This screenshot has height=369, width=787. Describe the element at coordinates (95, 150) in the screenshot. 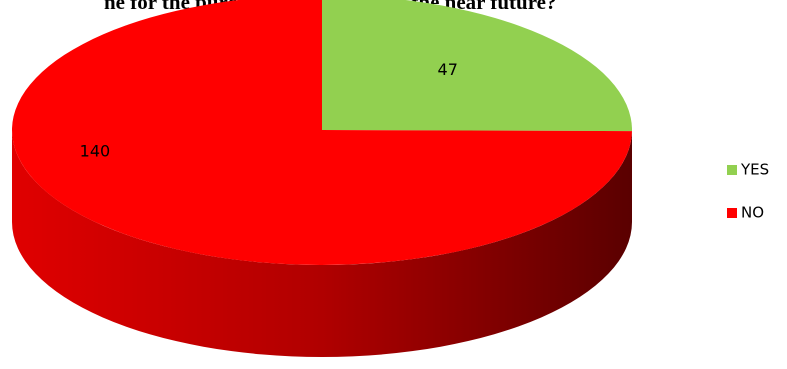

I see `data-label: 140` at that location.